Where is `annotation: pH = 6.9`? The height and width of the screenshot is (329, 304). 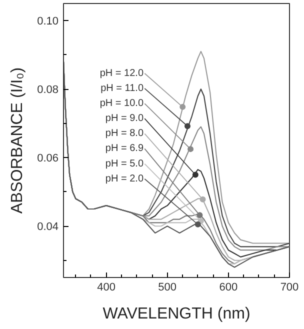 annotation: pH = 6.9 is located at coordinates (124, 148).